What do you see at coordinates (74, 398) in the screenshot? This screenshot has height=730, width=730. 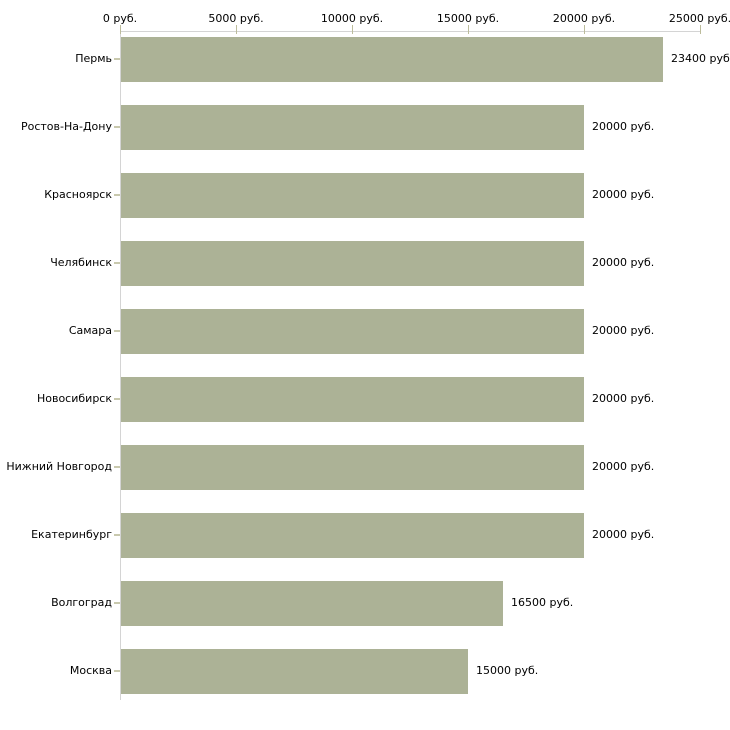 I see `category-label: Новосибирск` at bounding box center [74, 398].